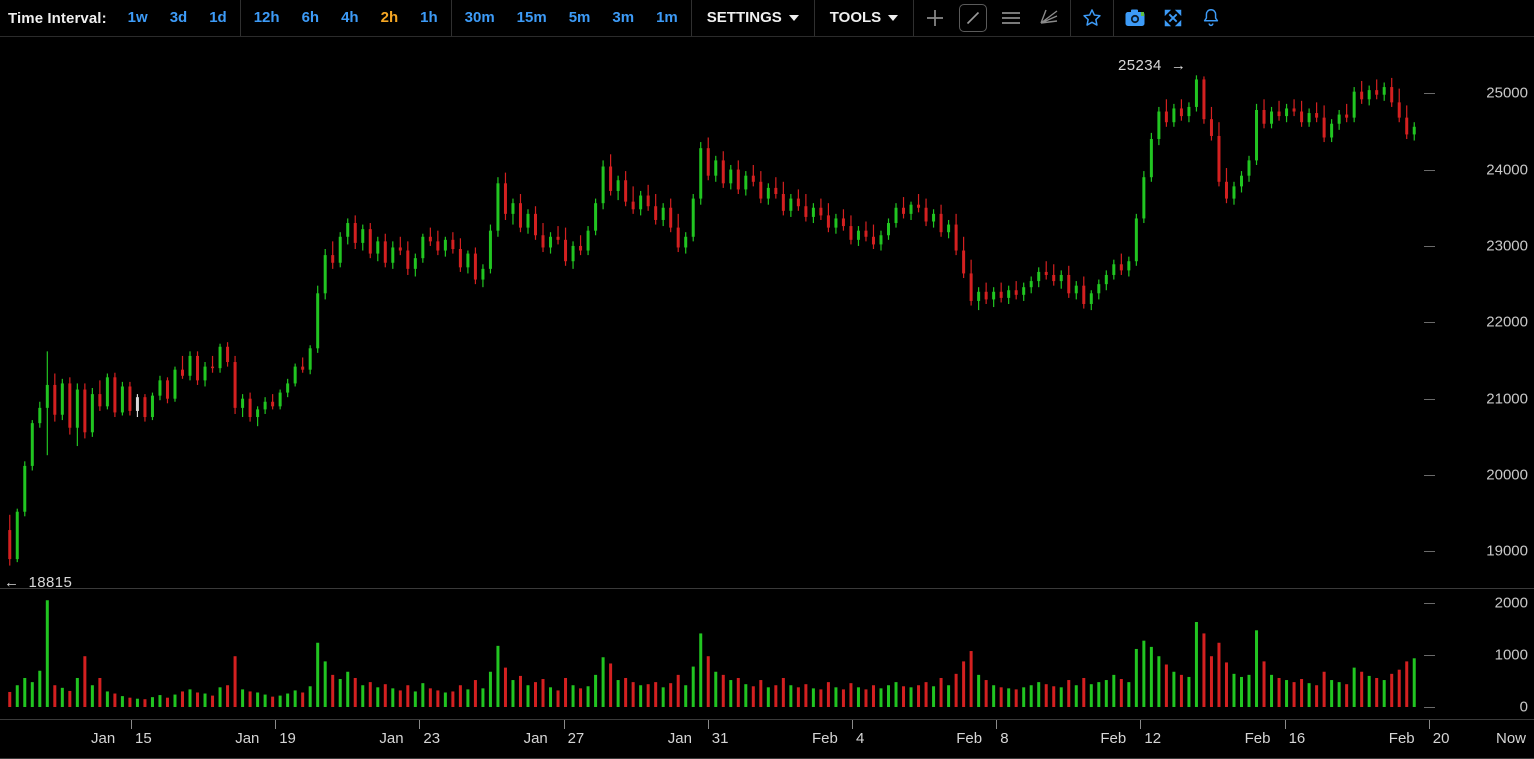 This screenshot has height=759, width=1534. I want to click on trendline-icon-box, so click(973, 18).